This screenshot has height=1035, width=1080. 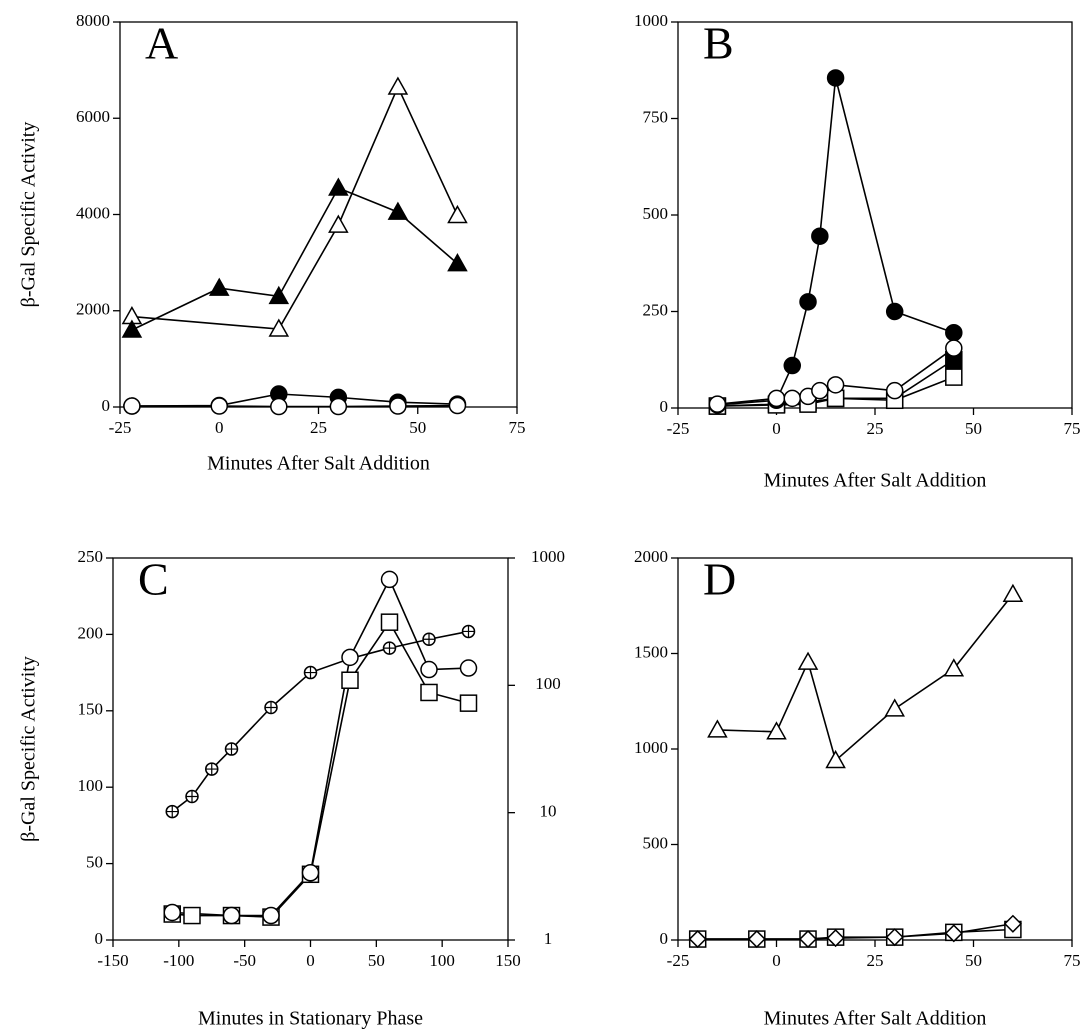 I want to click on x-tick-label: 100, so click(x=442, y=960).